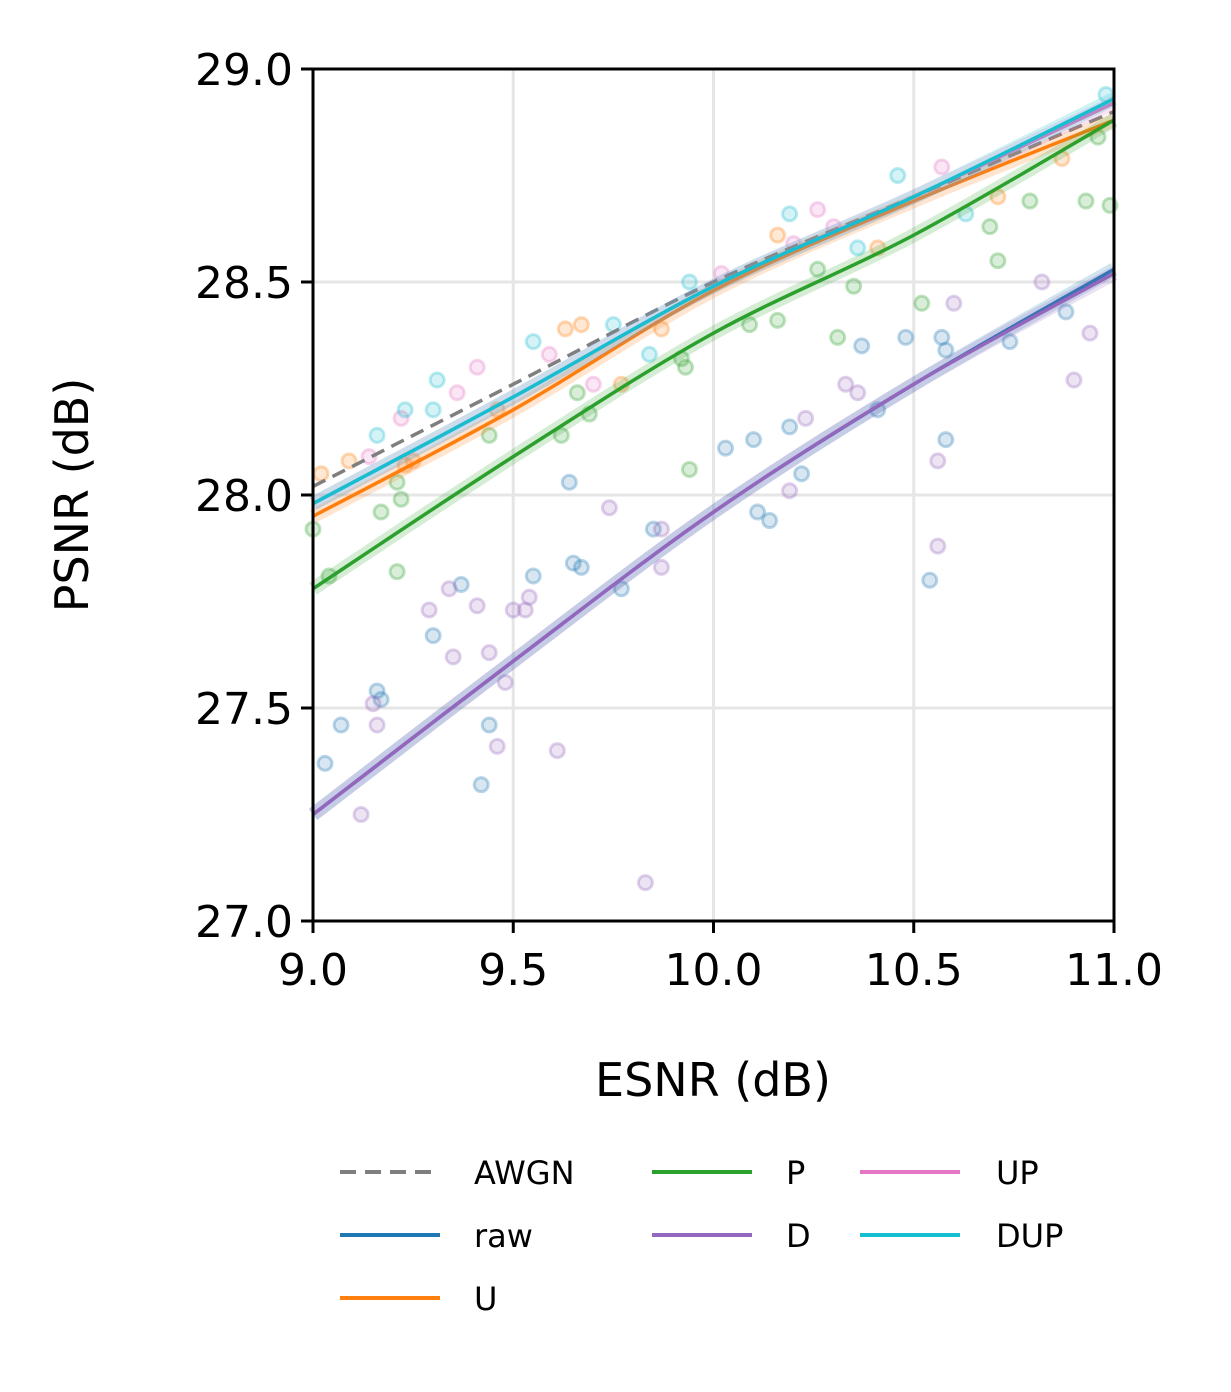 This screenshot has height=1392, width=1231. Describe the element at coordinates (1114, 970) in the screenshot. I see `x-tick-label: 11.0` at that location.